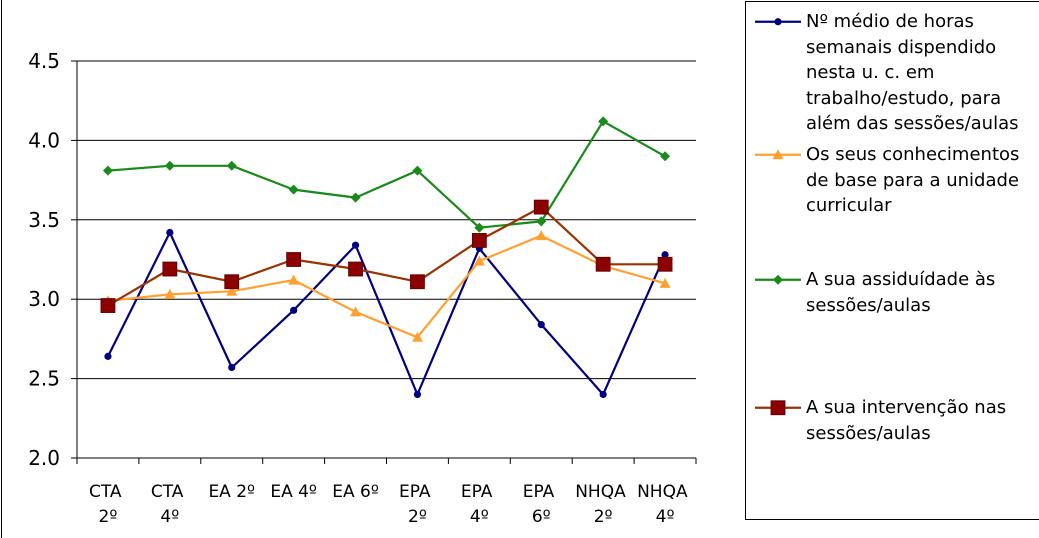 Image resolution: width=1039 pixels, height=538 pixels. What do you see at coordinates (906, 420) in the screenshot?
I see `legend-label: A sua intervenção nas sessões/aulas` at bounding box center [906, 420].